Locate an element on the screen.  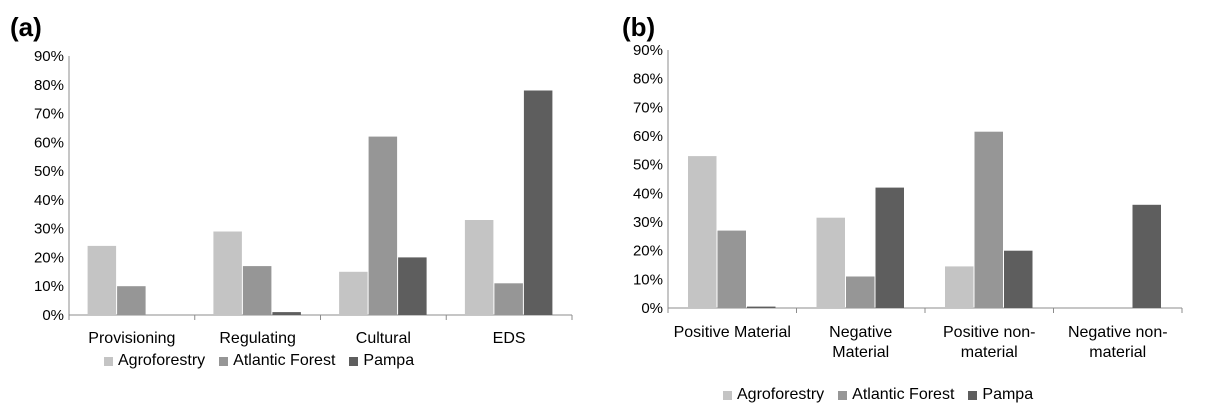
panel-label-a: (a) is located at coordinates (26, 27).